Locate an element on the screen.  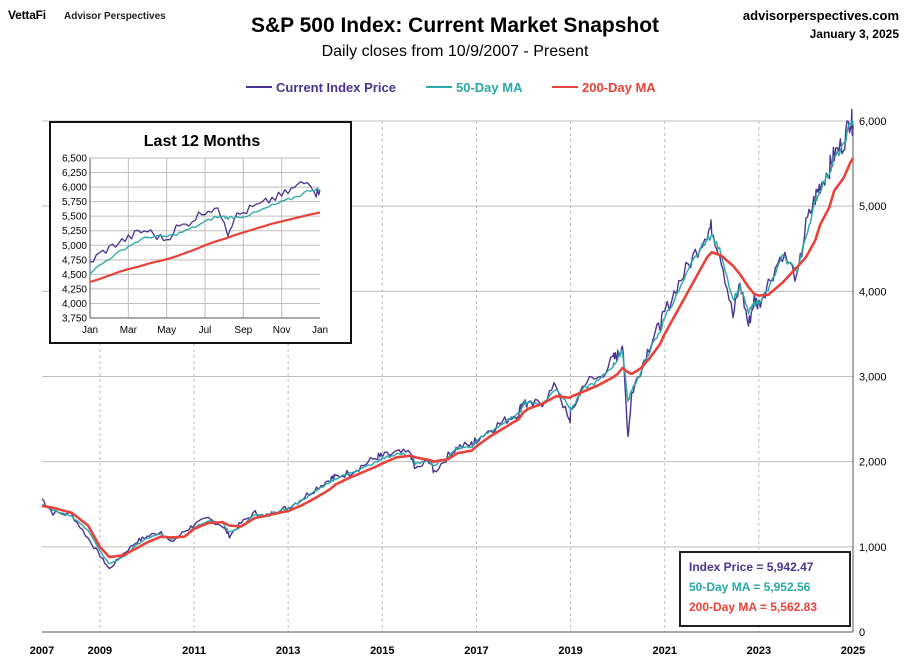
main-x-tick-label: 2009 is located at coordinates (100, 651).